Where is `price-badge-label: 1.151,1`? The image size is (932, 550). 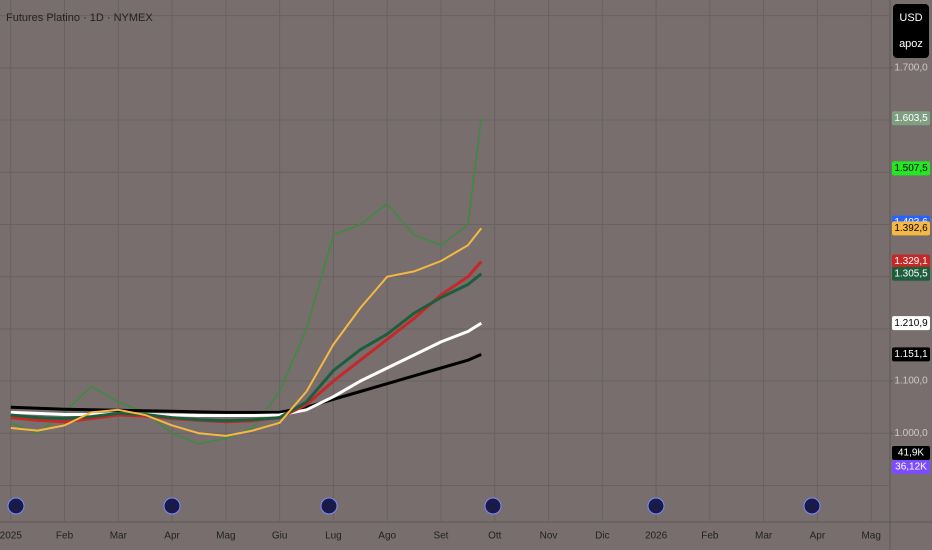 price-badge-label: 1.151,1 is located at coordinates (911, 354).